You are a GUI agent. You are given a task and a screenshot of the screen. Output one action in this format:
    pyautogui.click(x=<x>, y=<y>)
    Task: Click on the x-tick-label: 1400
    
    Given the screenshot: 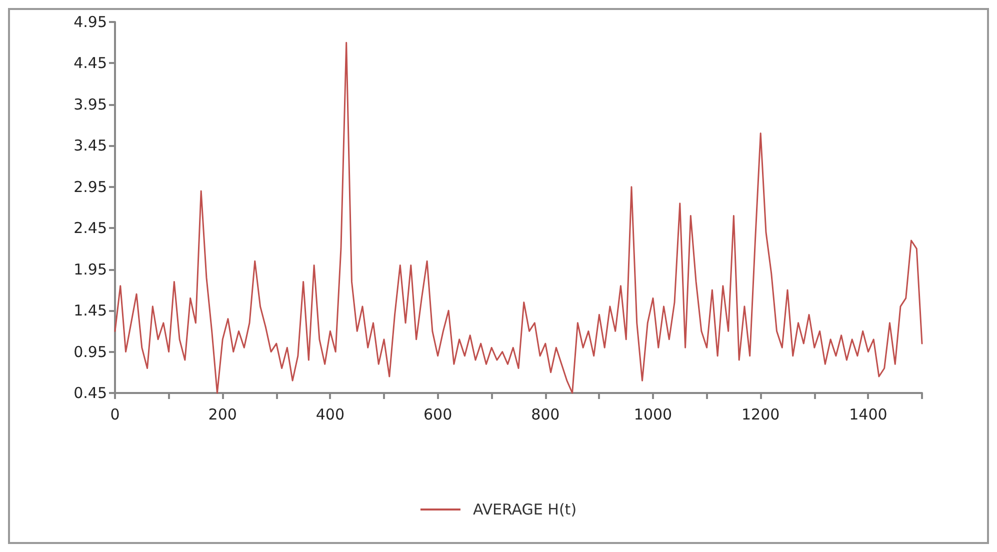 What is the action you would take?
    pyautogui.click(x=868, y=415)
    